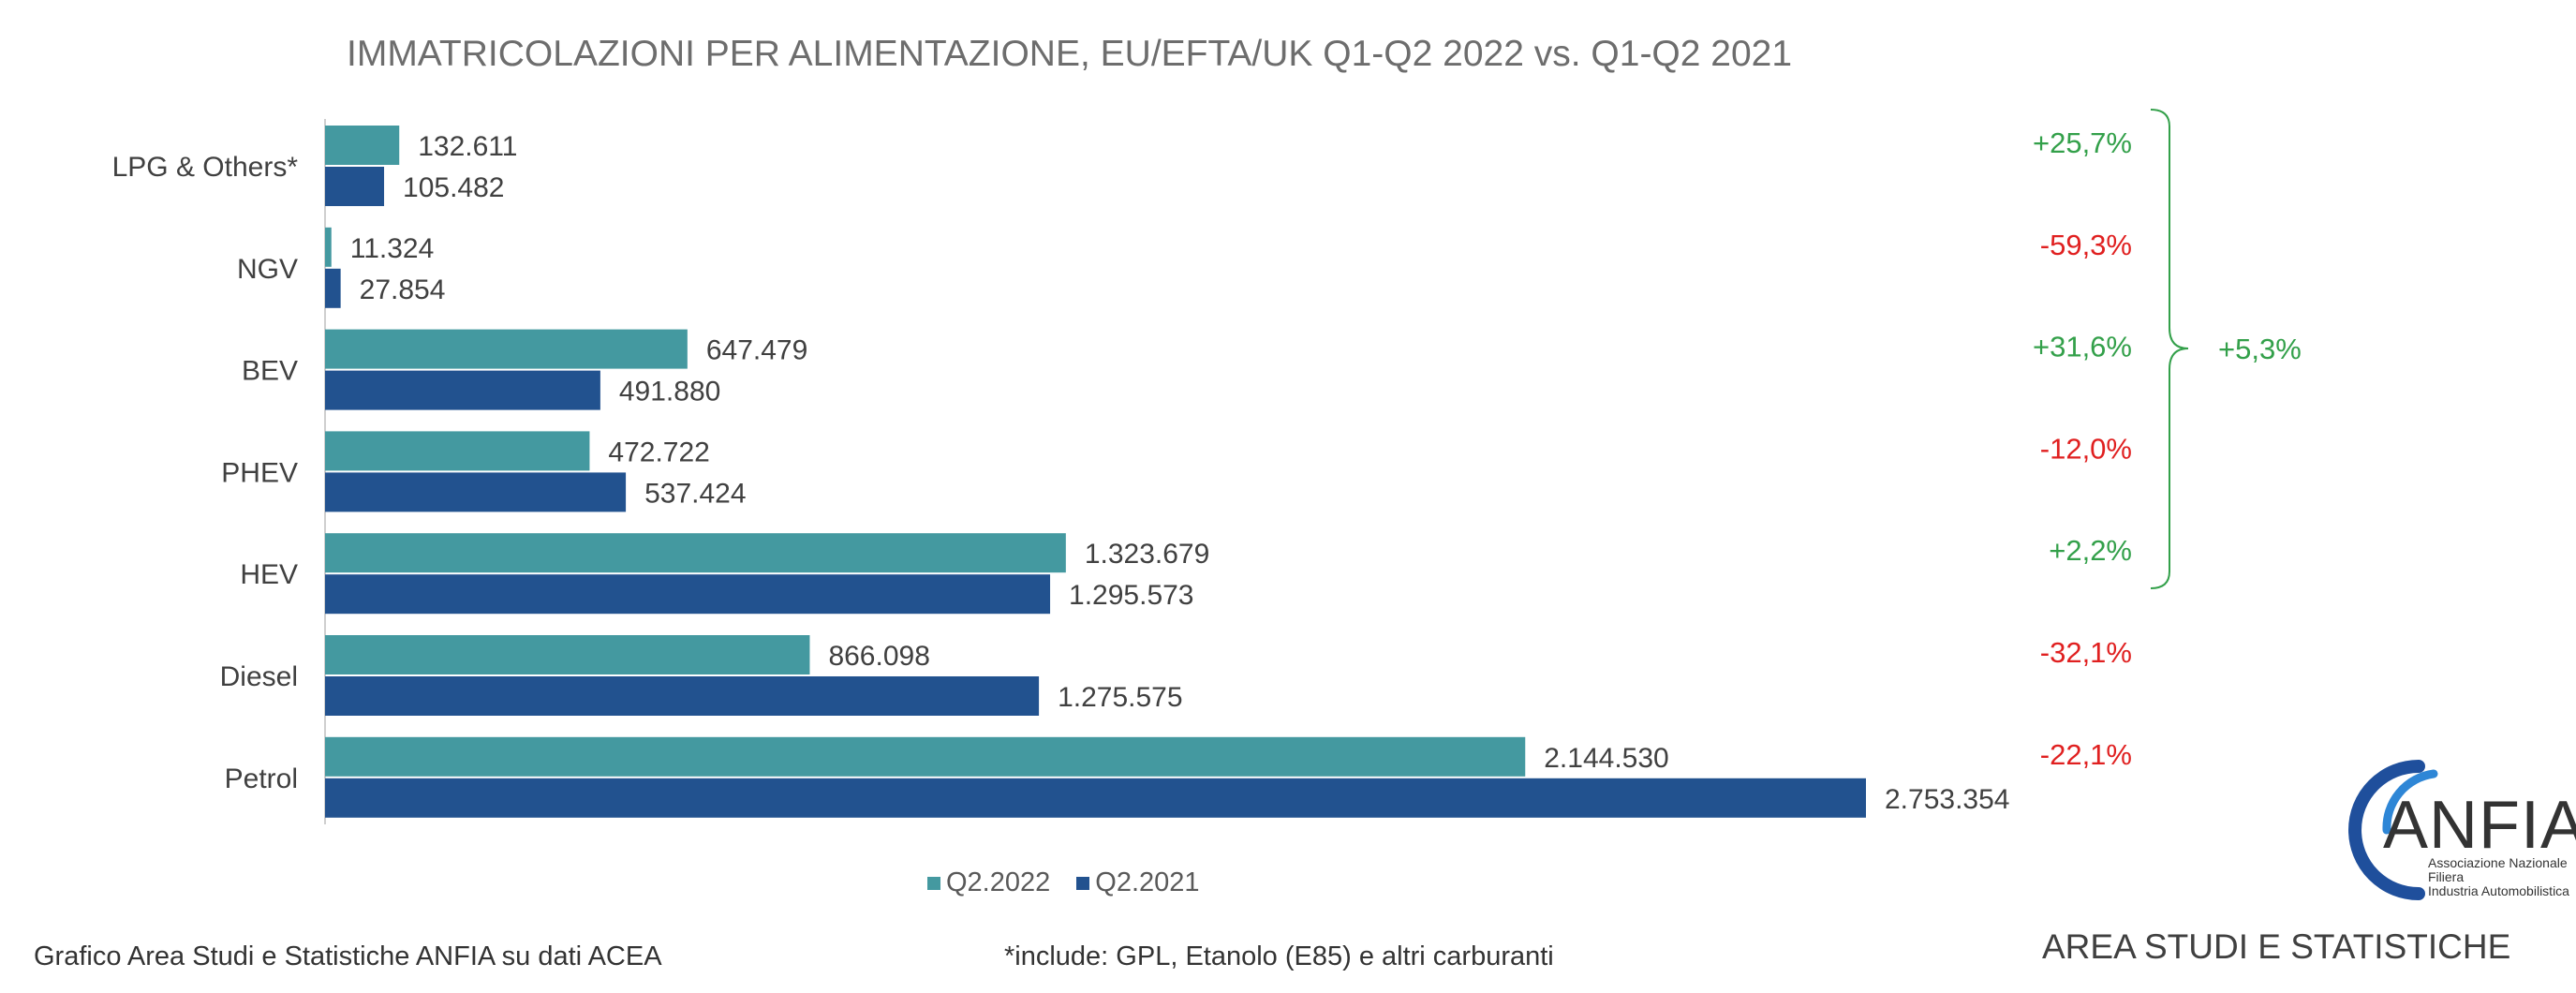 The image size is (2576, 993). I want to click on bar-ngv-q2-2022, so click(328, 247).